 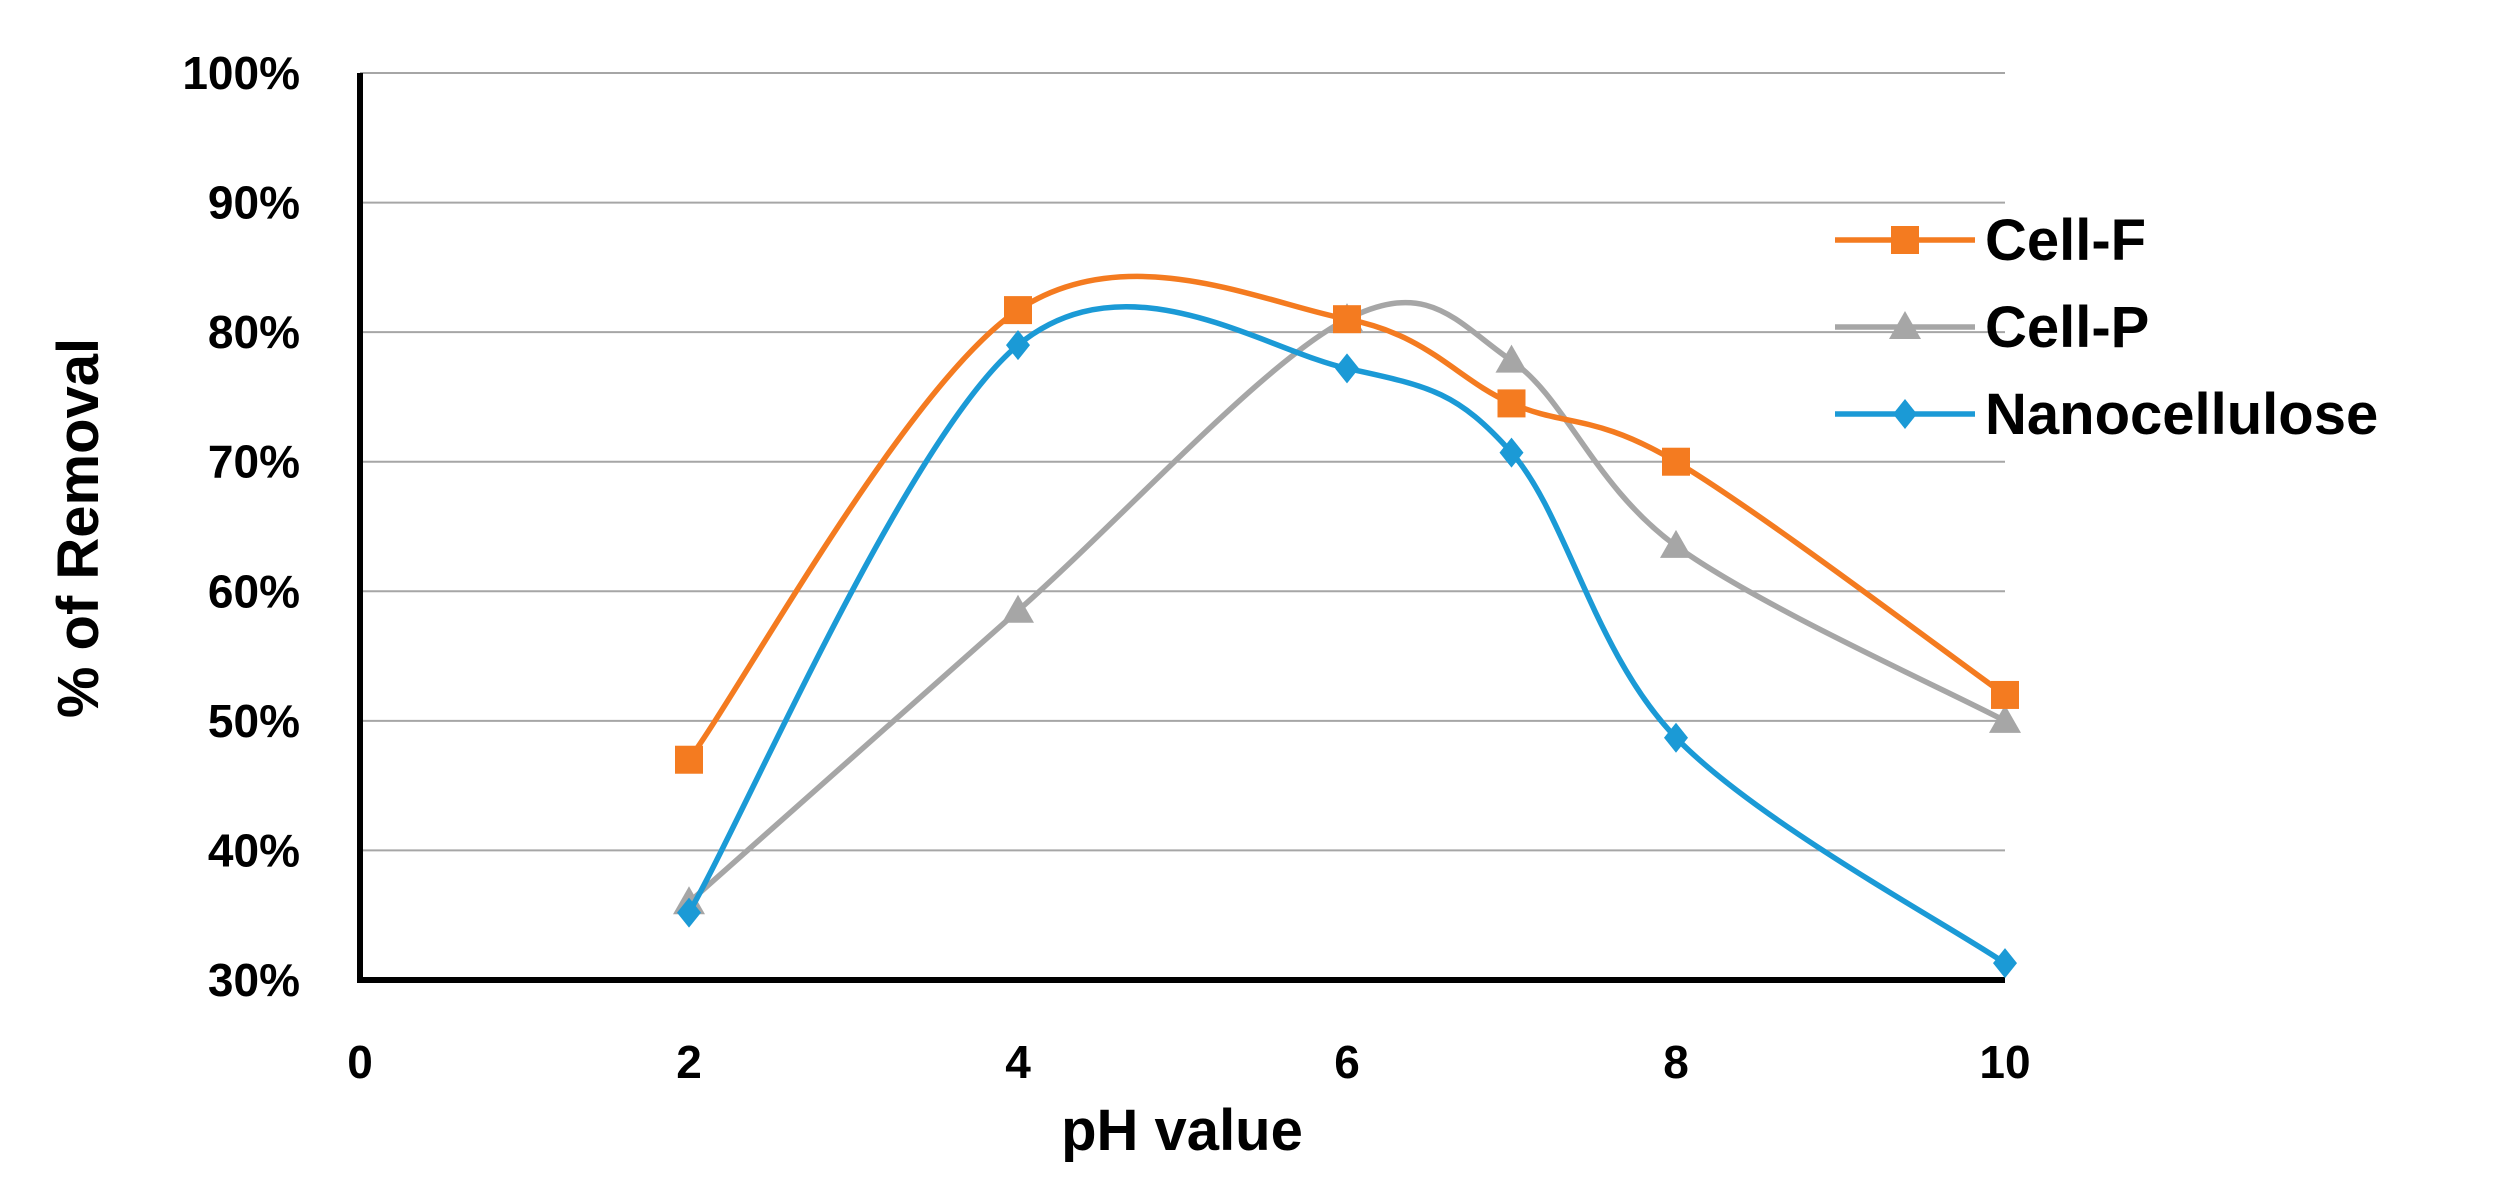 I want to click on legend-marker-cell-f, so click(x=1905, y=240).